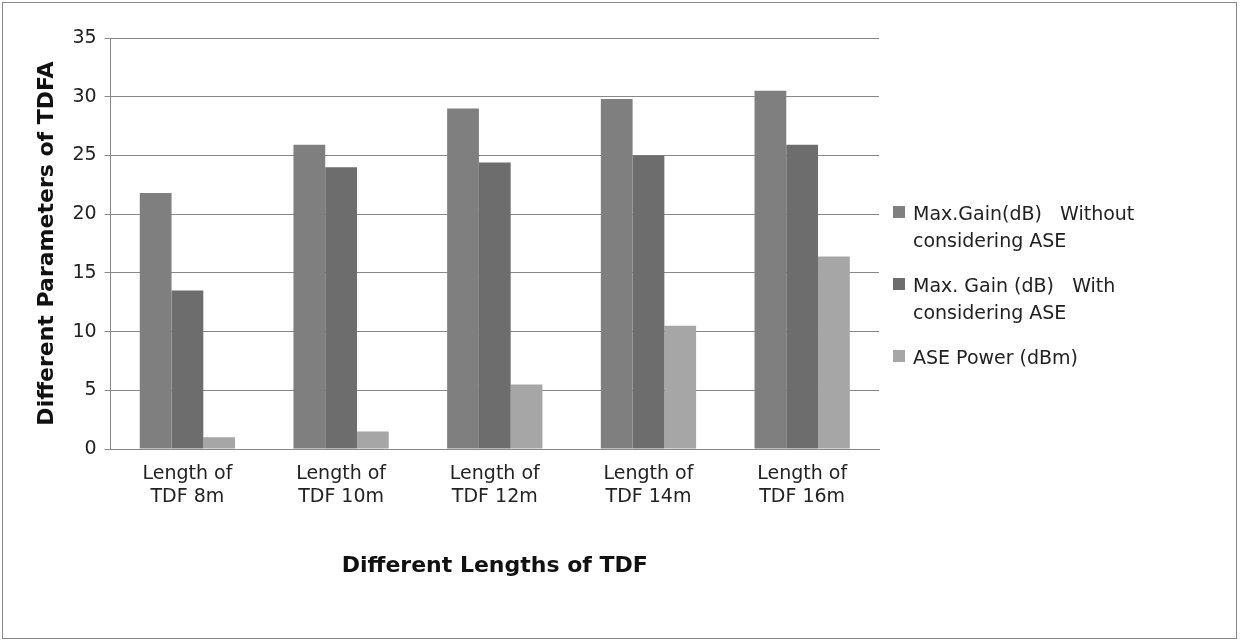 Image resolution: width=1241 pixels, height=643 pixels. What do you see at coordinates (84, 212) in the screenshot?
I see `y-tick-label: 20` at bounding box center [84, 212].